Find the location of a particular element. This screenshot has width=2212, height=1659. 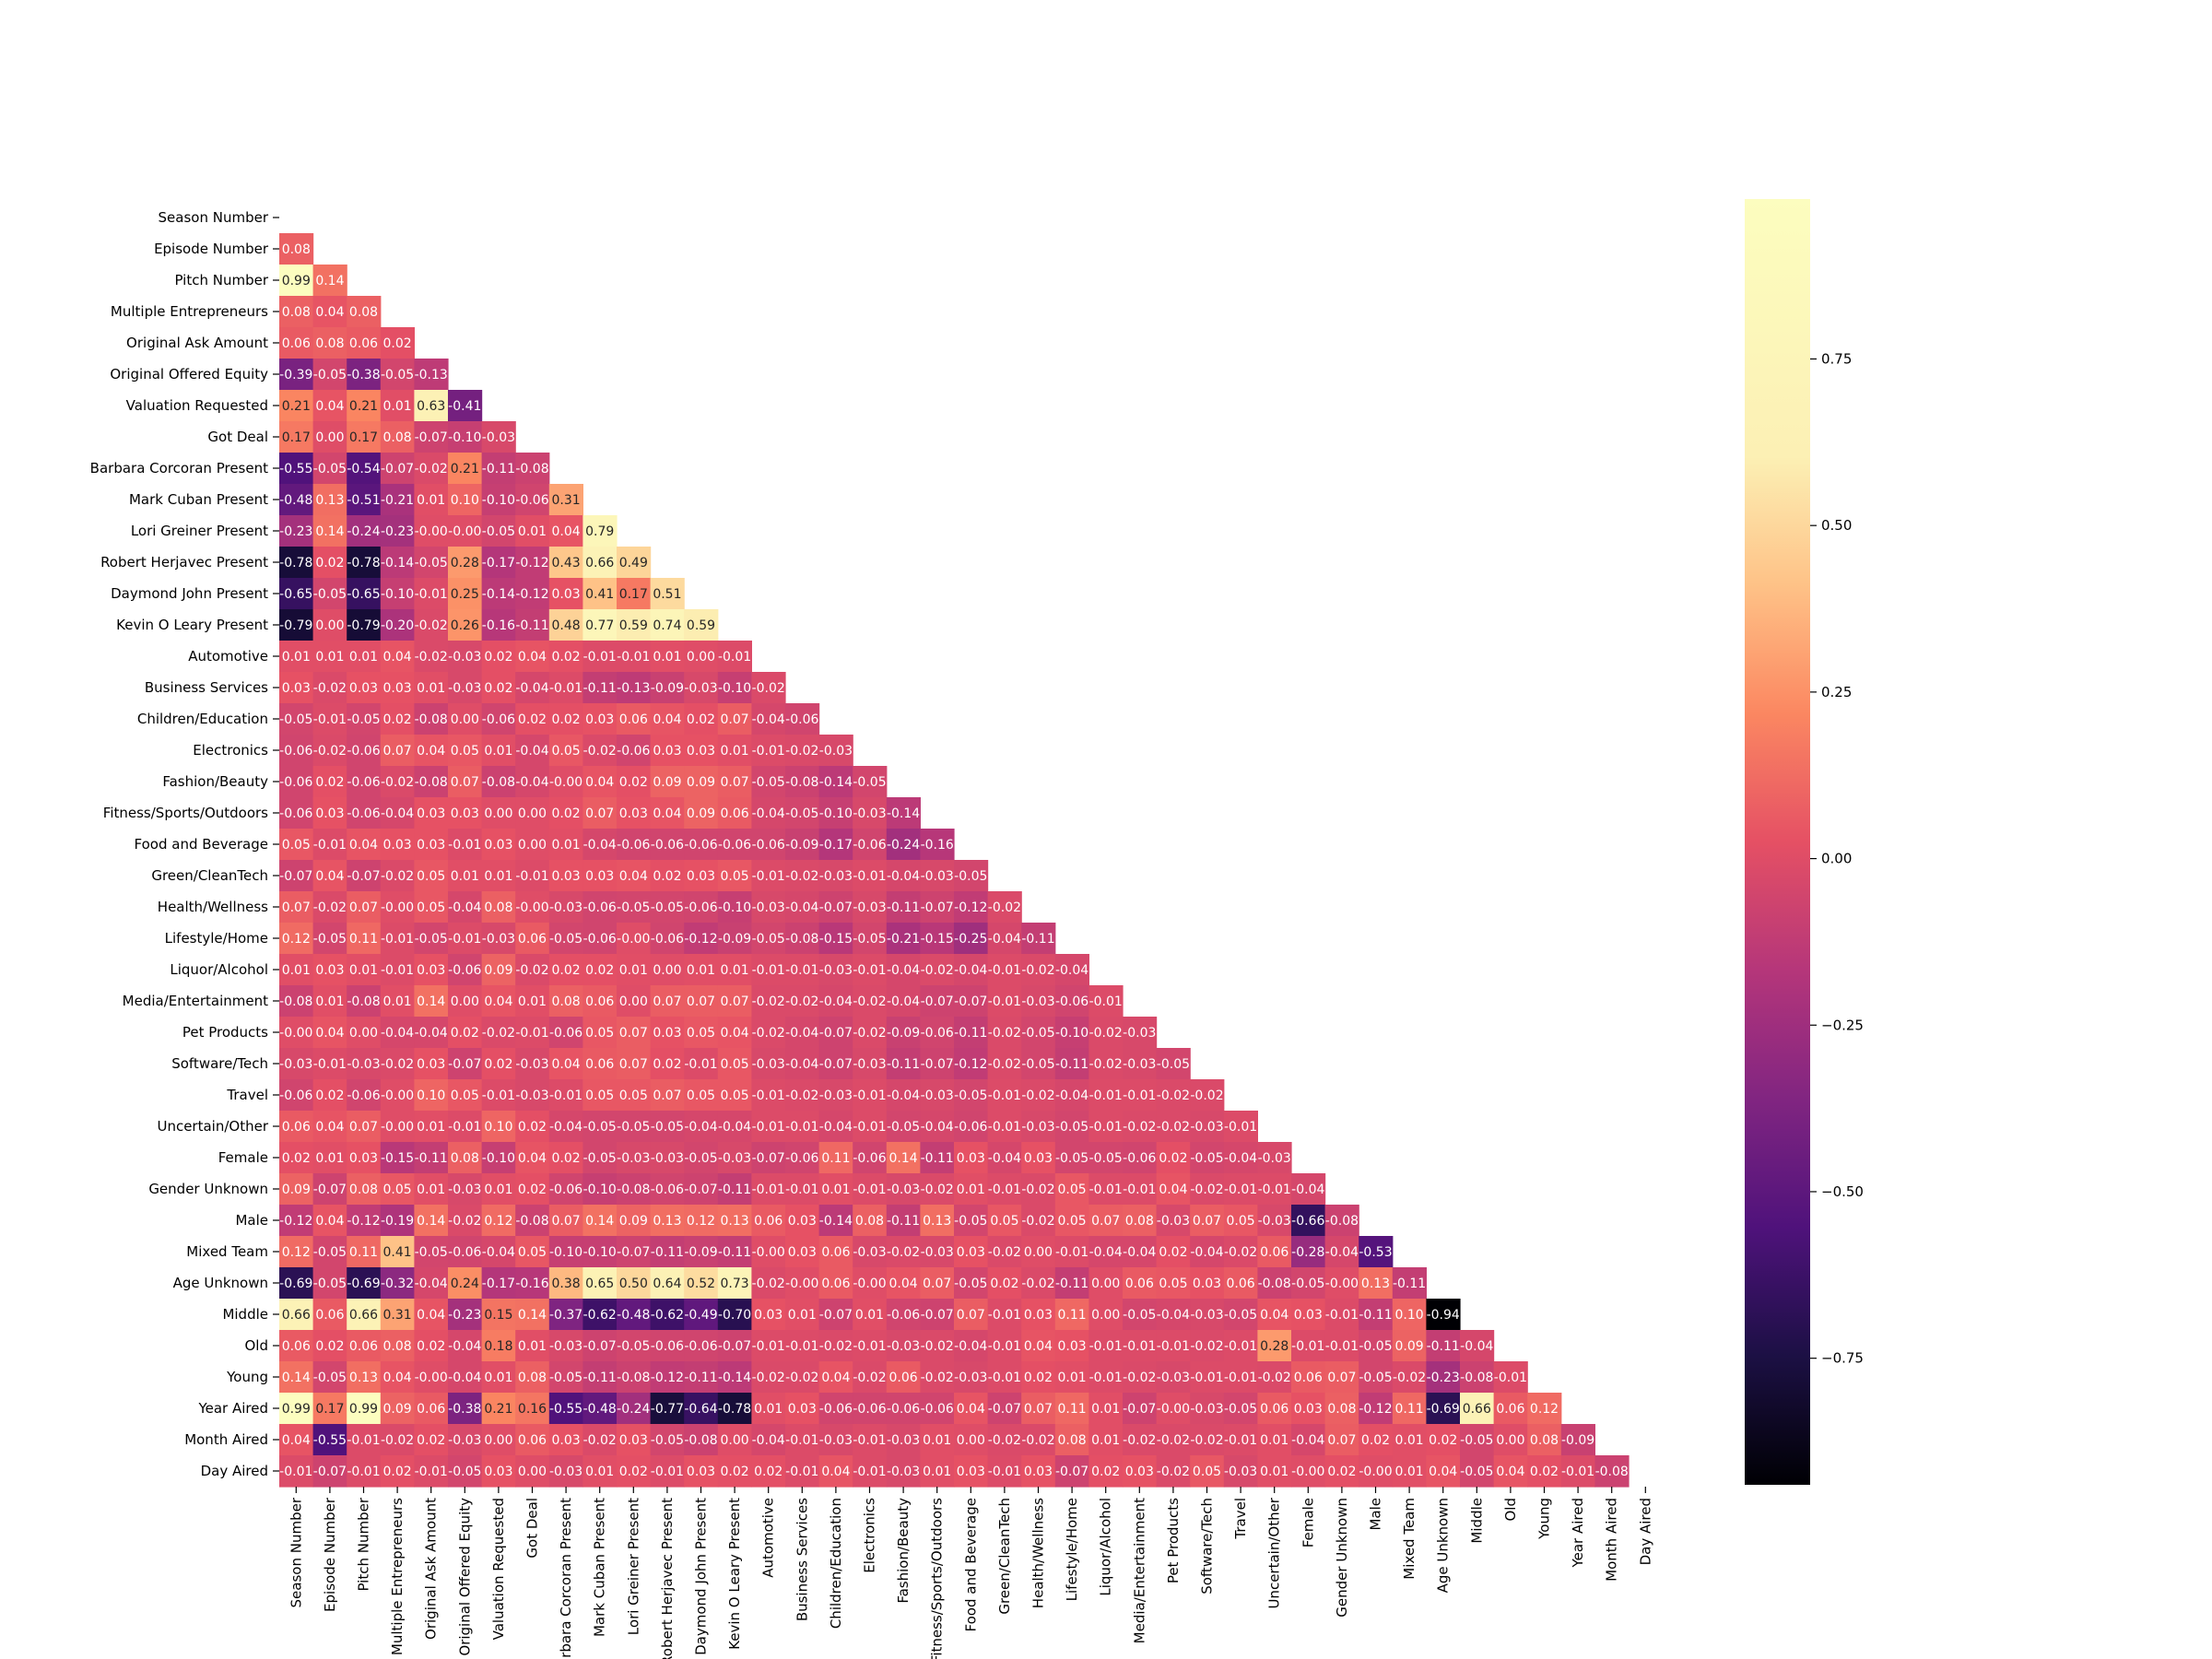

cell-value-label: 0.26 is located at coordinates (465, 625).